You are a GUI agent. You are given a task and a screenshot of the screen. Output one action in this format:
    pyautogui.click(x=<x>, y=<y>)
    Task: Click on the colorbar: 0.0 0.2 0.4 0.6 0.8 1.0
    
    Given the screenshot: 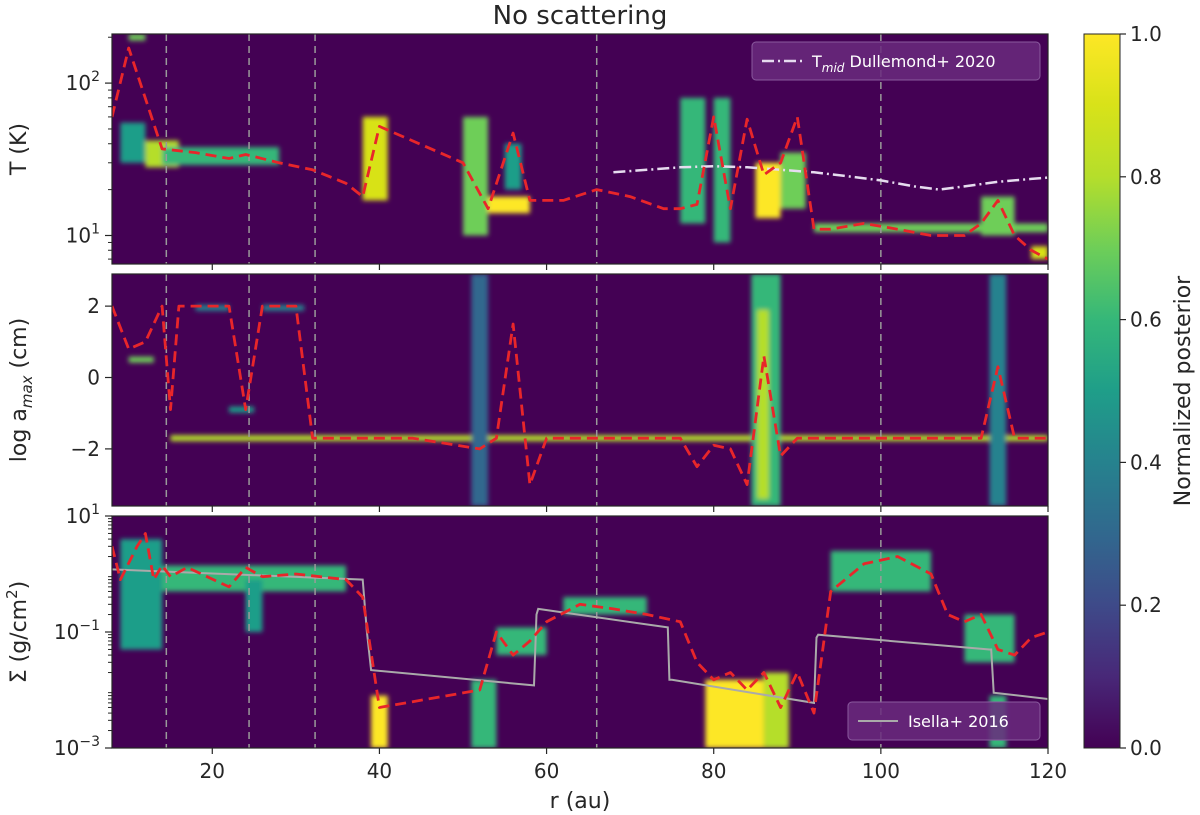 What is the action you would take?
    pyautogui.click(x=1122, y=391)
    